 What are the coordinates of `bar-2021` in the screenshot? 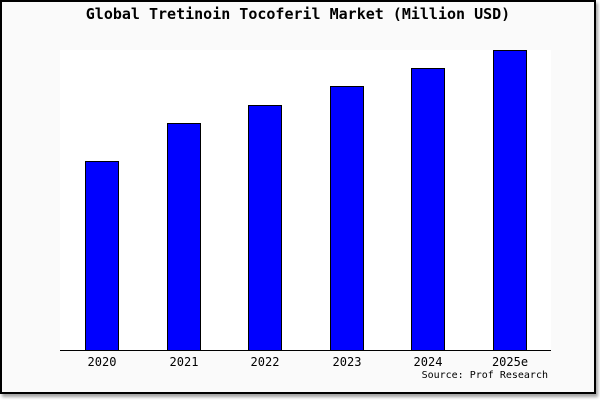 It's located at (184, 236).